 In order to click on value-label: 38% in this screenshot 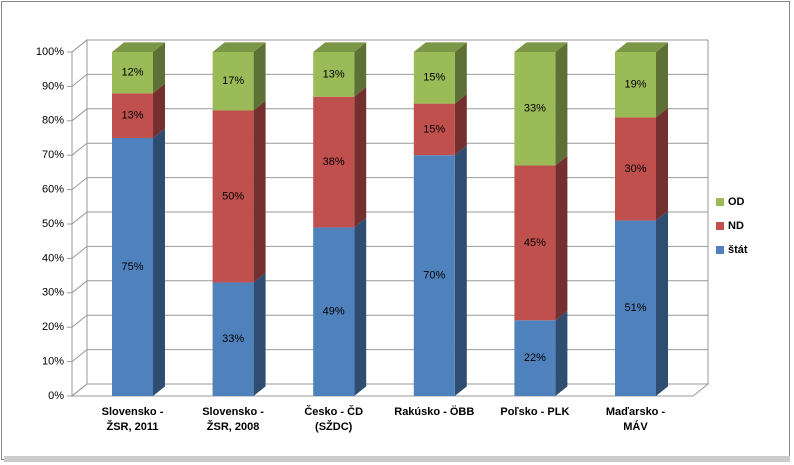, I will do `click(334, 162)`.